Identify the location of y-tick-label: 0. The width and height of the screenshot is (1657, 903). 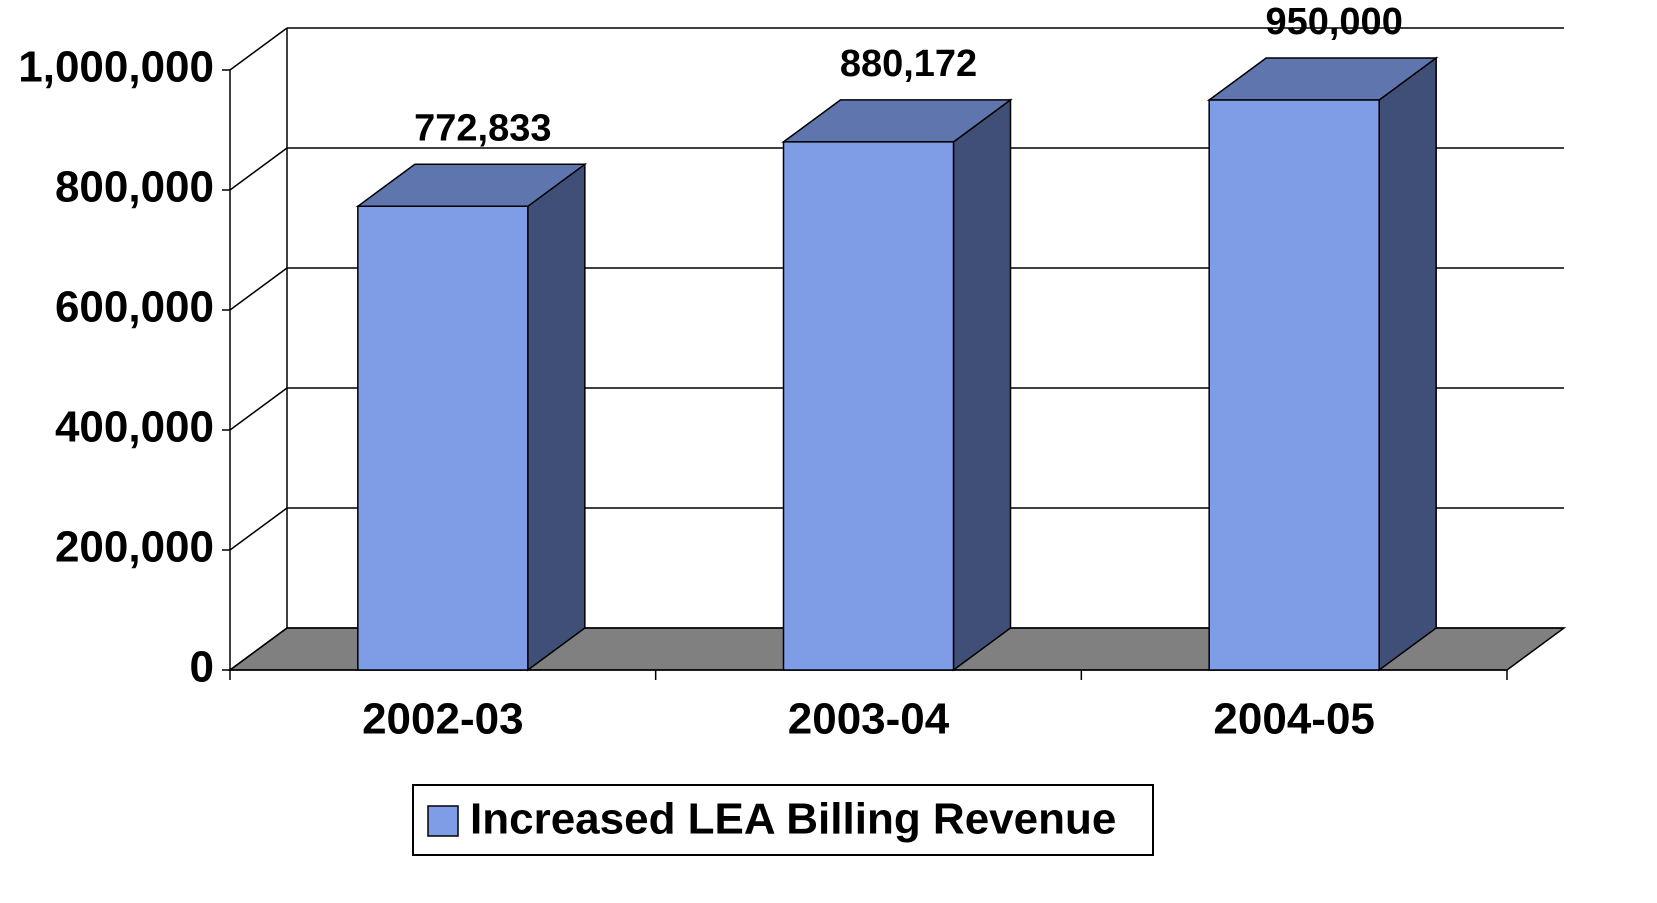
(202, 667).